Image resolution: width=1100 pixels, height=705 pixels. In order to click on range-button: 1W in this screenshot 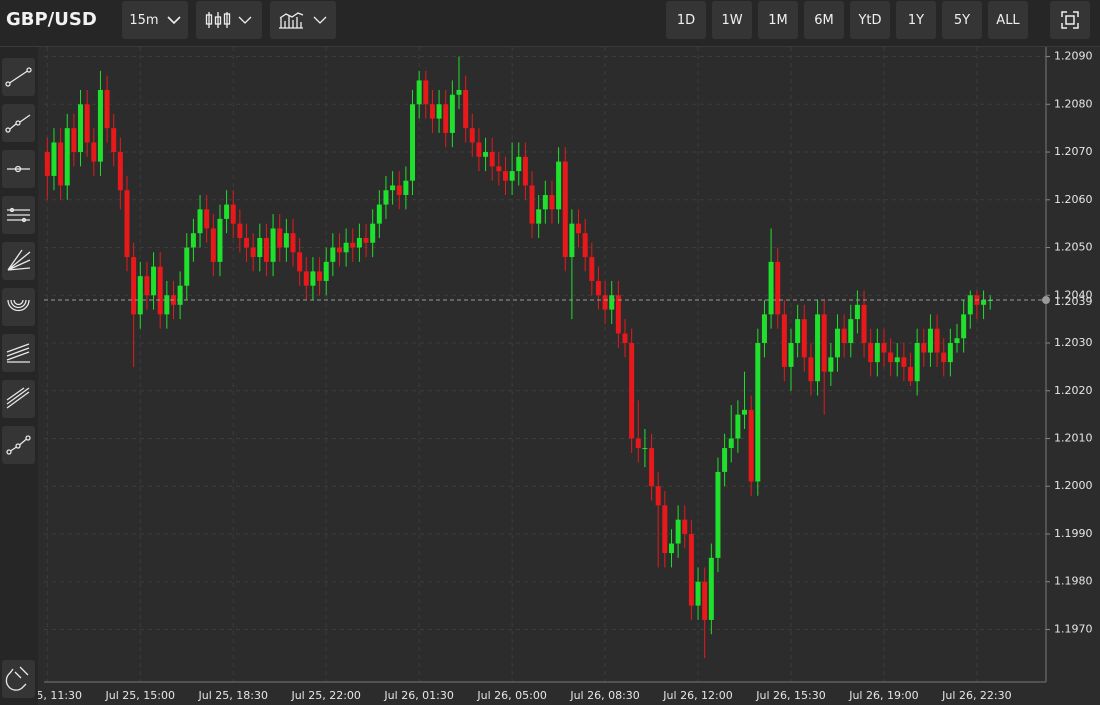, I will do `click(732, 20)`.